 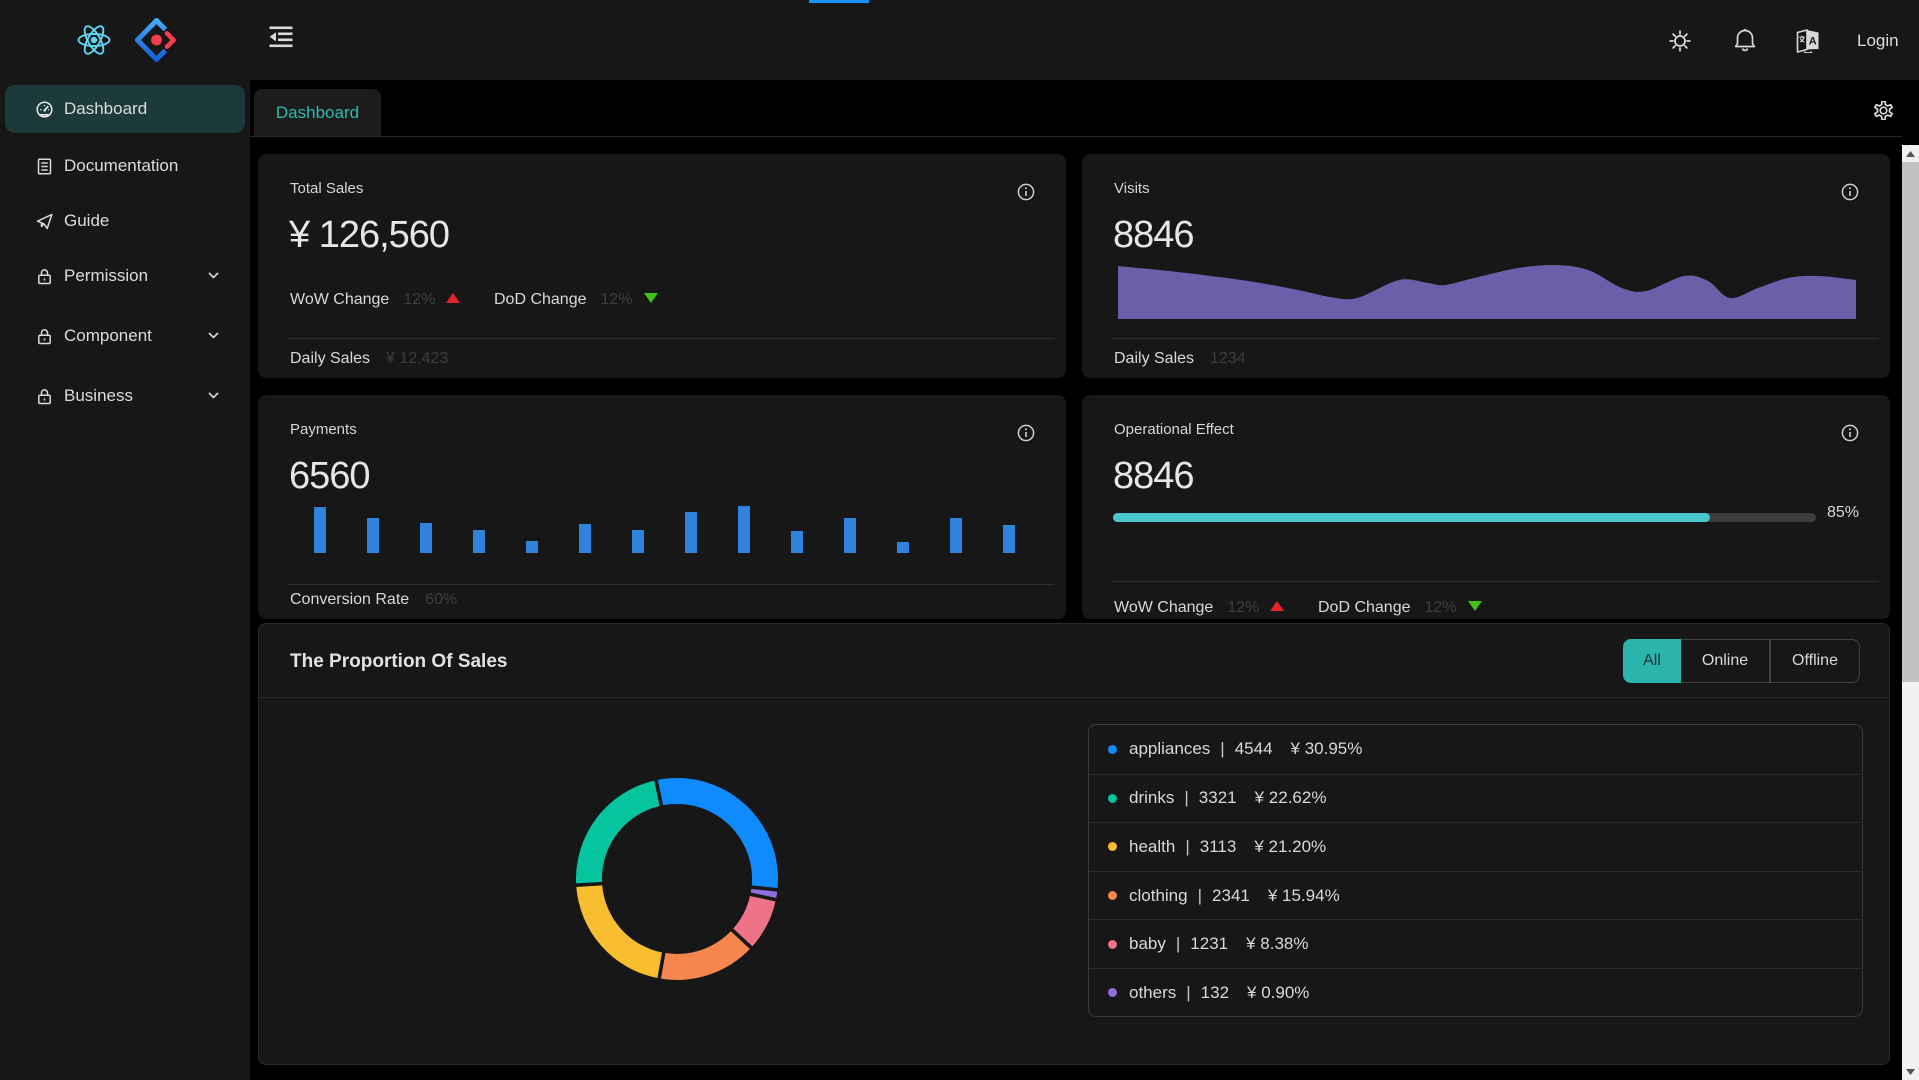 What do you see at coordinates (1813, 42) in the screenshot?
I see `svg-text: A` at bounding box center [1813, 42].